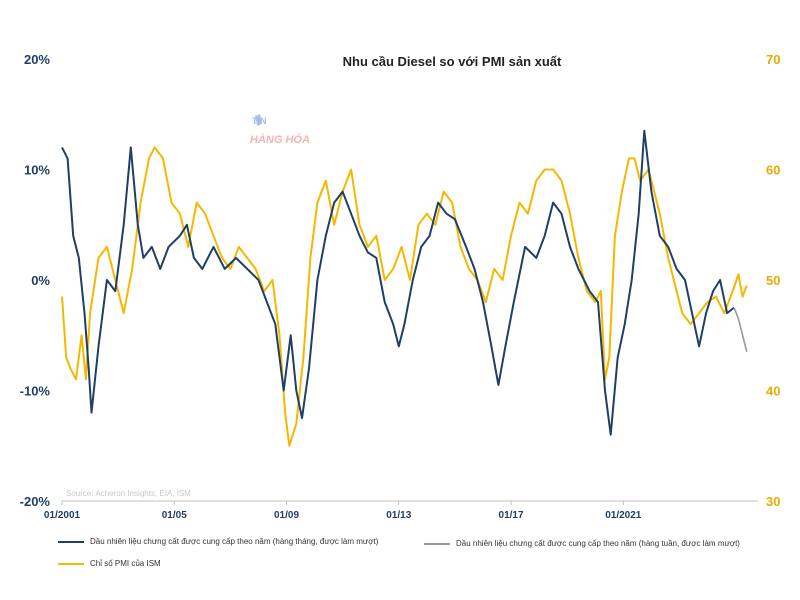 The image size is (800, 600). What do you see at coordinates (773, 170) in the screenshot?
I see `right-axis-tick-label: 60` at bounding box center [773, 170].